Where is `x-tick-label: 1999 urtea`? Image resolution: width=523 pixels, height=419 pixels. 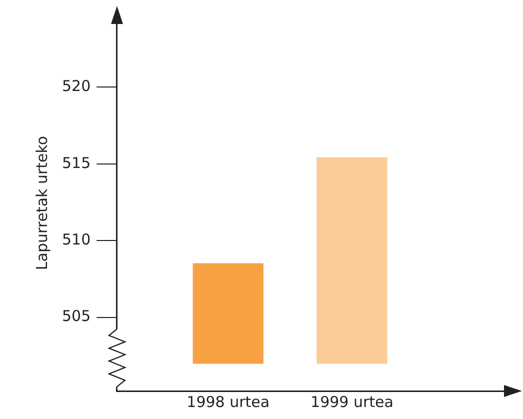 x-tick-label: 1999 urtea is located at coordinates (352, 401).